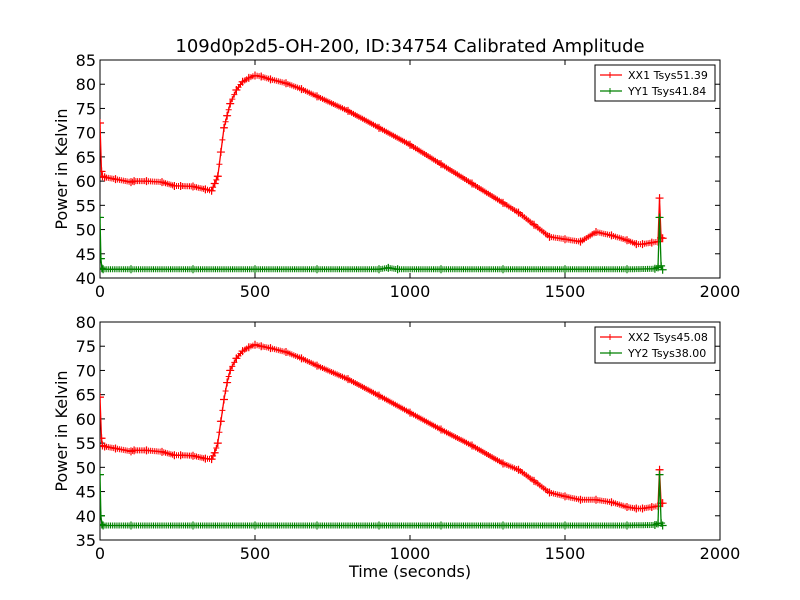 This screenshot has width=800, height=600. Describe the element at coordinates (86, 278) in the screenshot. I see `y-tick-label: 40` at that location.